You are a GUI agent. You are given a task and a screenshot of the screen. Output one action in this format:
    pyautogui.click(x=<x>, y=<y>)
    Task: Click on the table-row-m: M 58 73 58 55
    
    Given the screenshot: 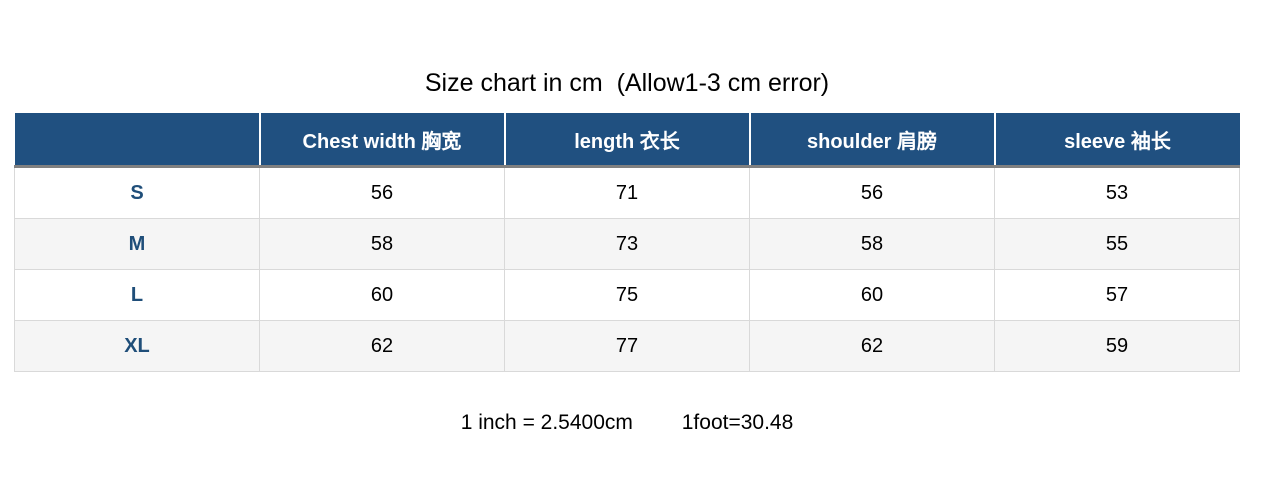 What is the action you would take?
    pyautogui.click(x=627, y=244)
    